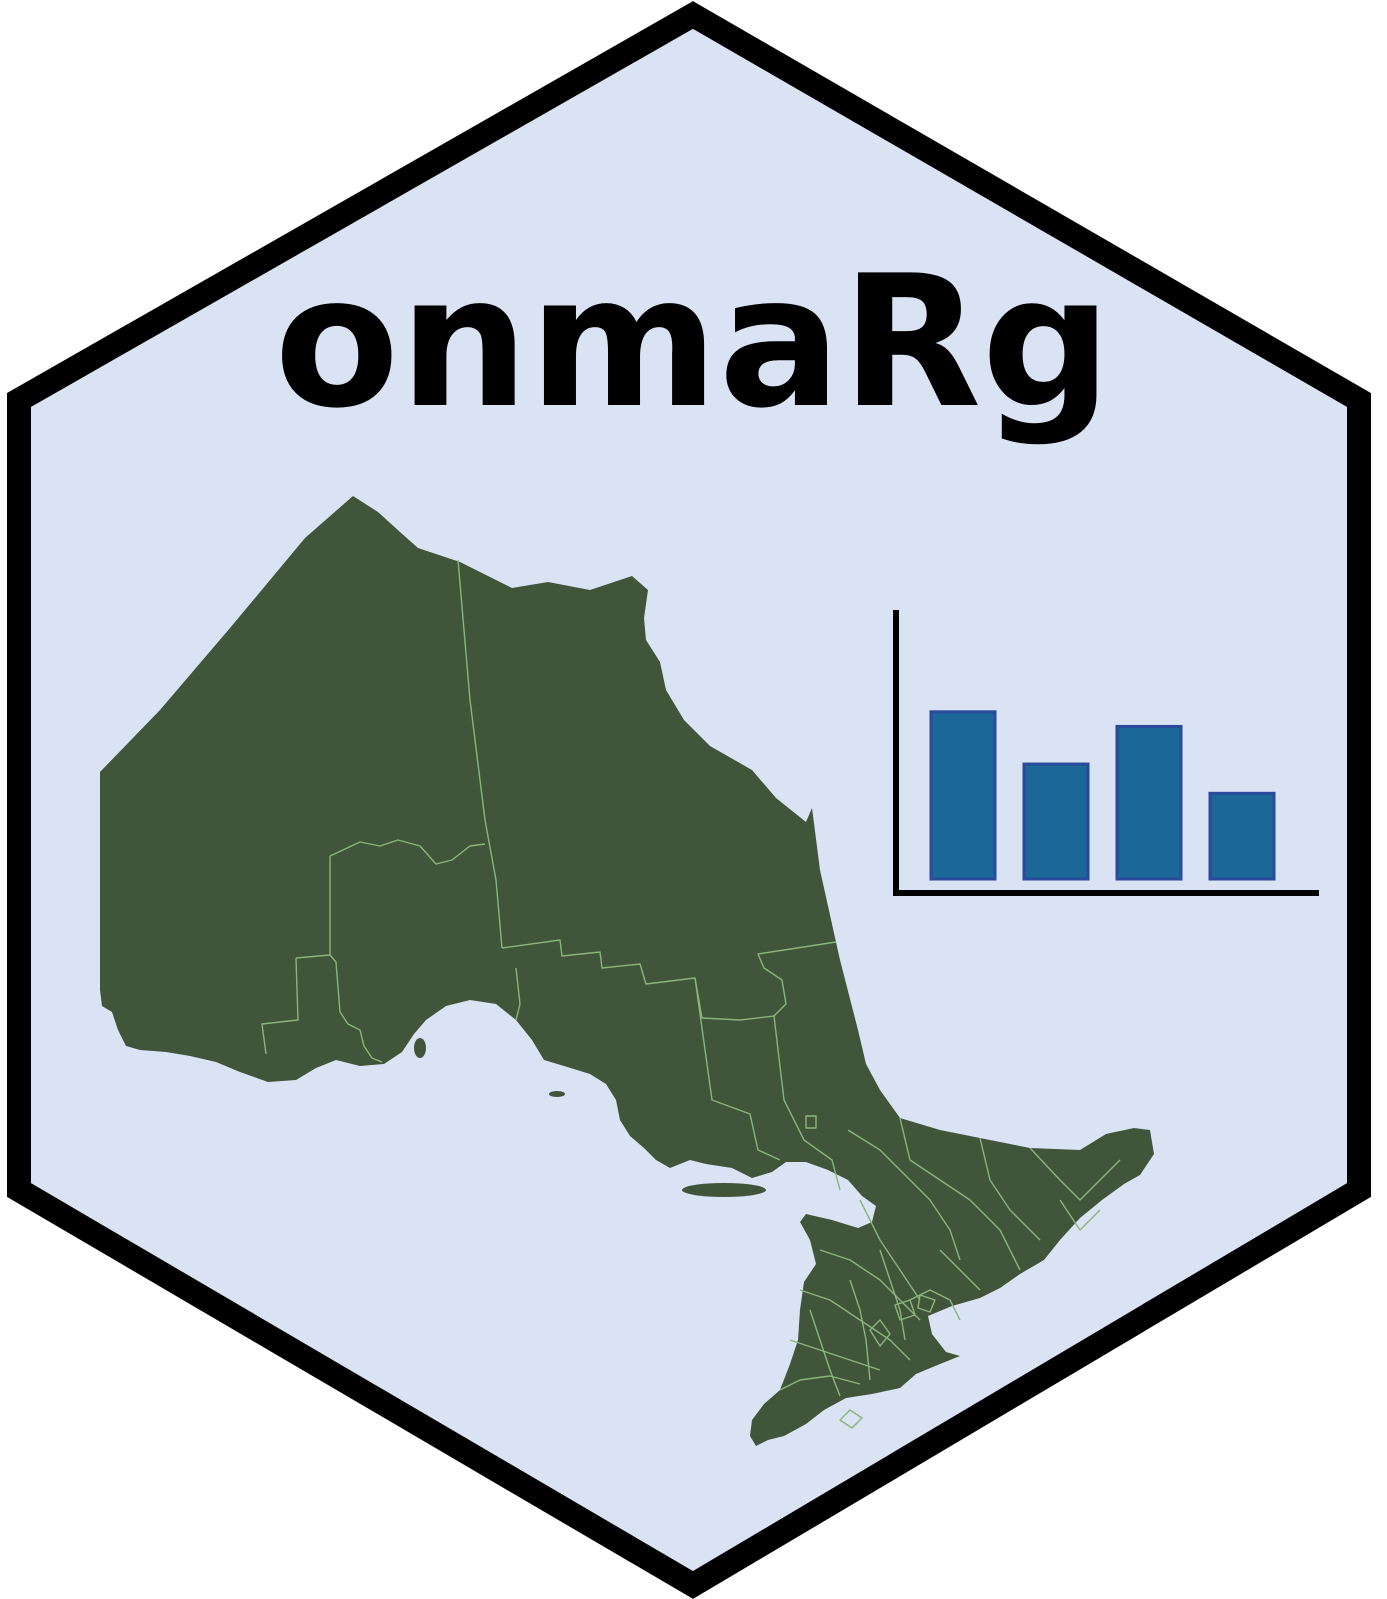  I want to click on logo-title: onmaRg, so click(692, 342).